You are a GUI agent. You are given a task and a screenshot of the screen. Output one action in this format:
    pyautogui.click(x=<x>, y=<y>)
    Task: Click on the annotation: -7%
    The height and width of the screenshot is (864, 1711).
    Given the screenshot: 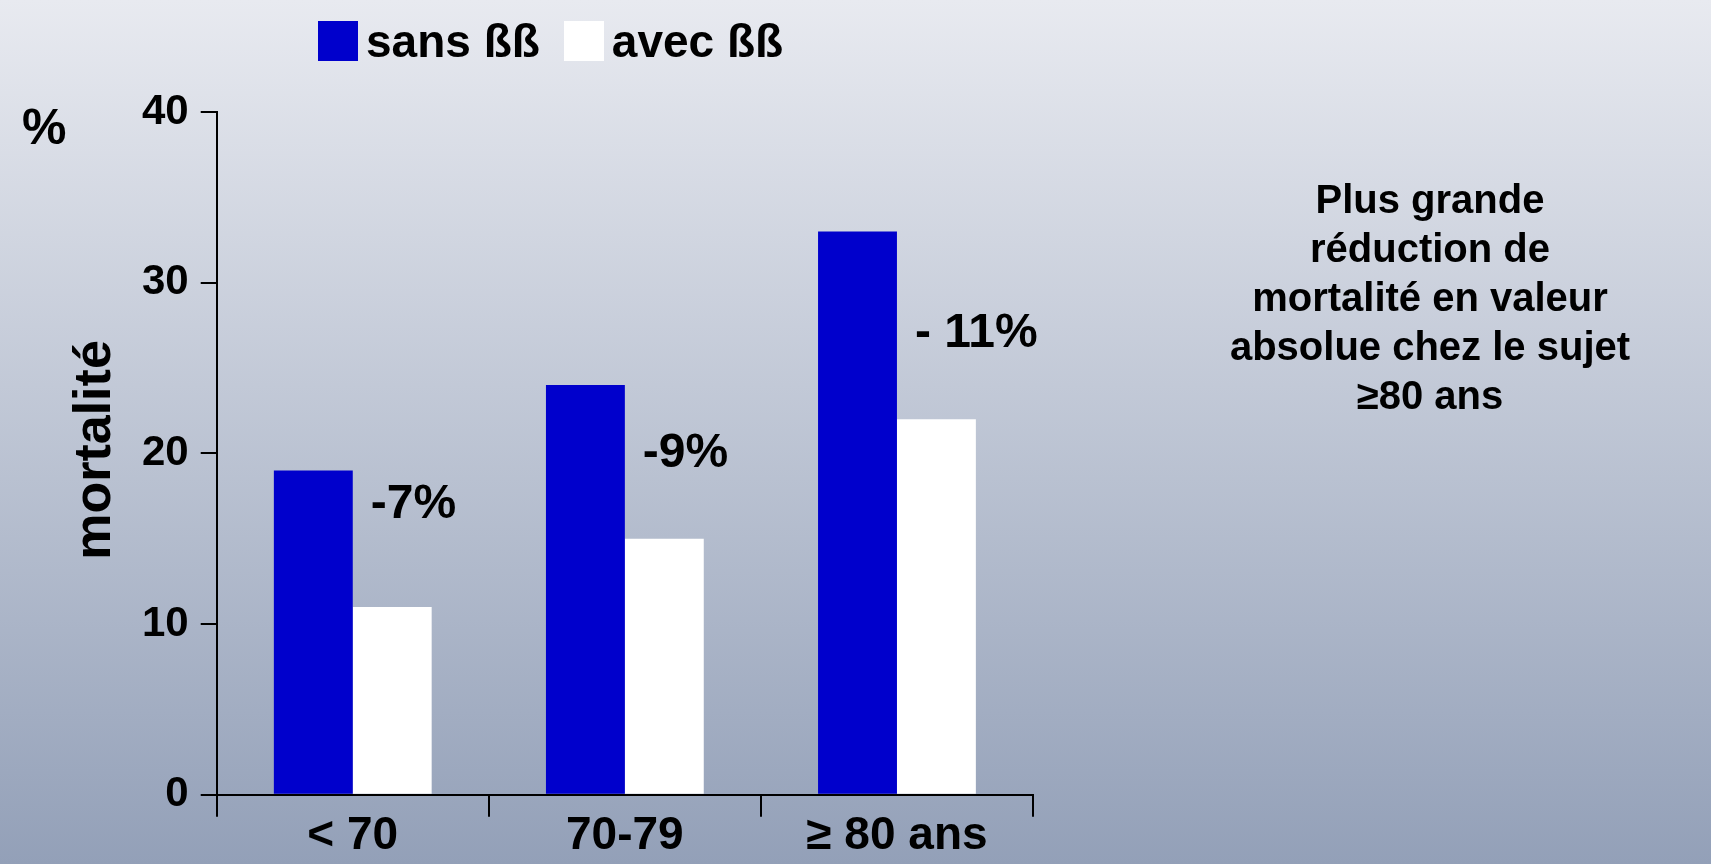 What is the action you would take?
    pyautogui.click(x=413, y=501)
    